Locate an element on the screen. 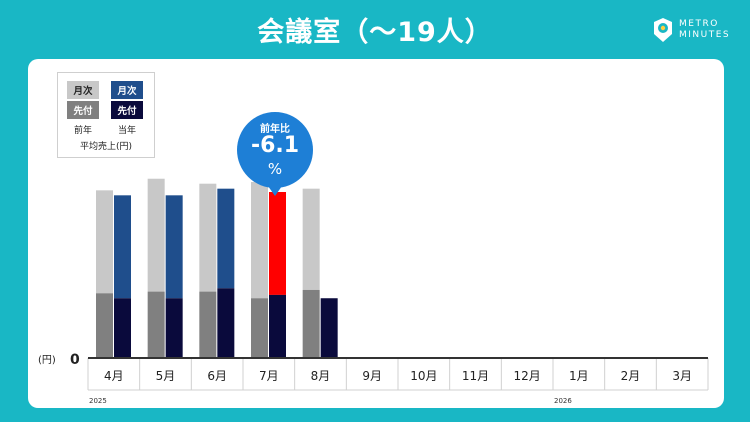 The height and width of the screenshot is (422, 750). legend-curr-advance-swatch: 先付 is located at coordinates (127, 110).